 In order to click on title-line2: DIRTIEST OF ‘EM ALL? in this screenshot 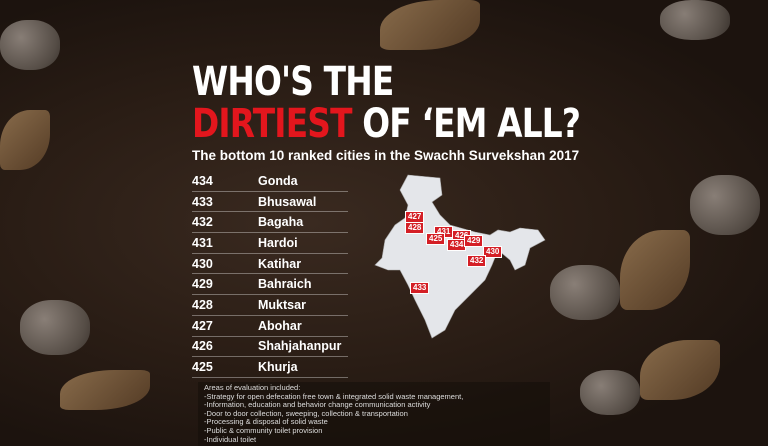, I will do `click(386, 124)`.